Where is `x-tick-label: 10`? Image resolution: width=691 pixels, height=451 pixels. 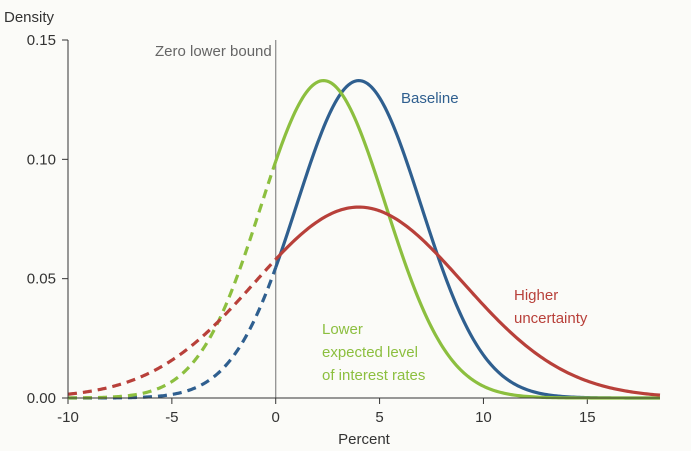
x-tick-label: 10 is located at coordinates (483, 417).